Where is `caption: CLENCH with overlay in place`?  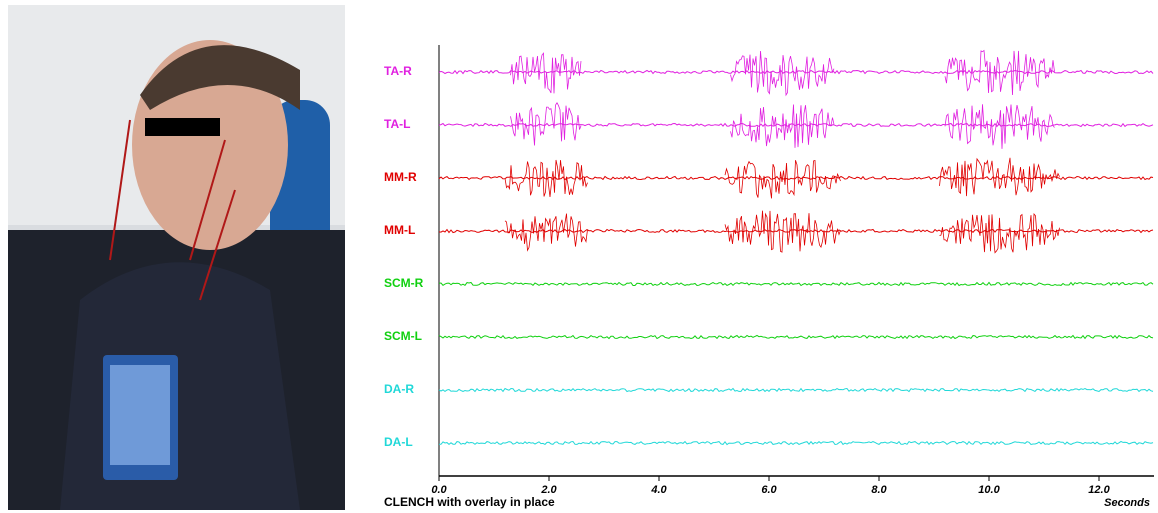
caption: CLENCH with overlay in place is located at coordinates (469, 502).